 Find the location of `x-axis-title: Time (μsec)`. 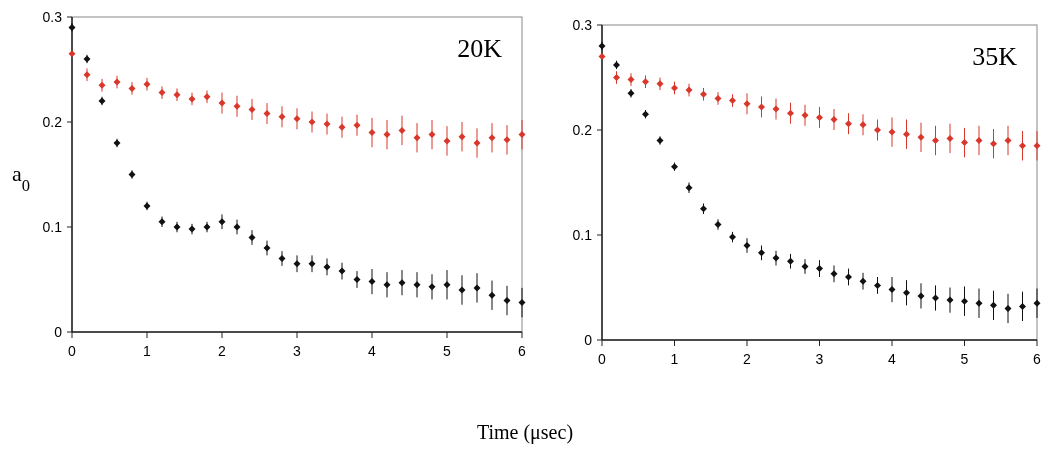

x-axis-title: Time (μsec) is located at coordinates (525, 432).